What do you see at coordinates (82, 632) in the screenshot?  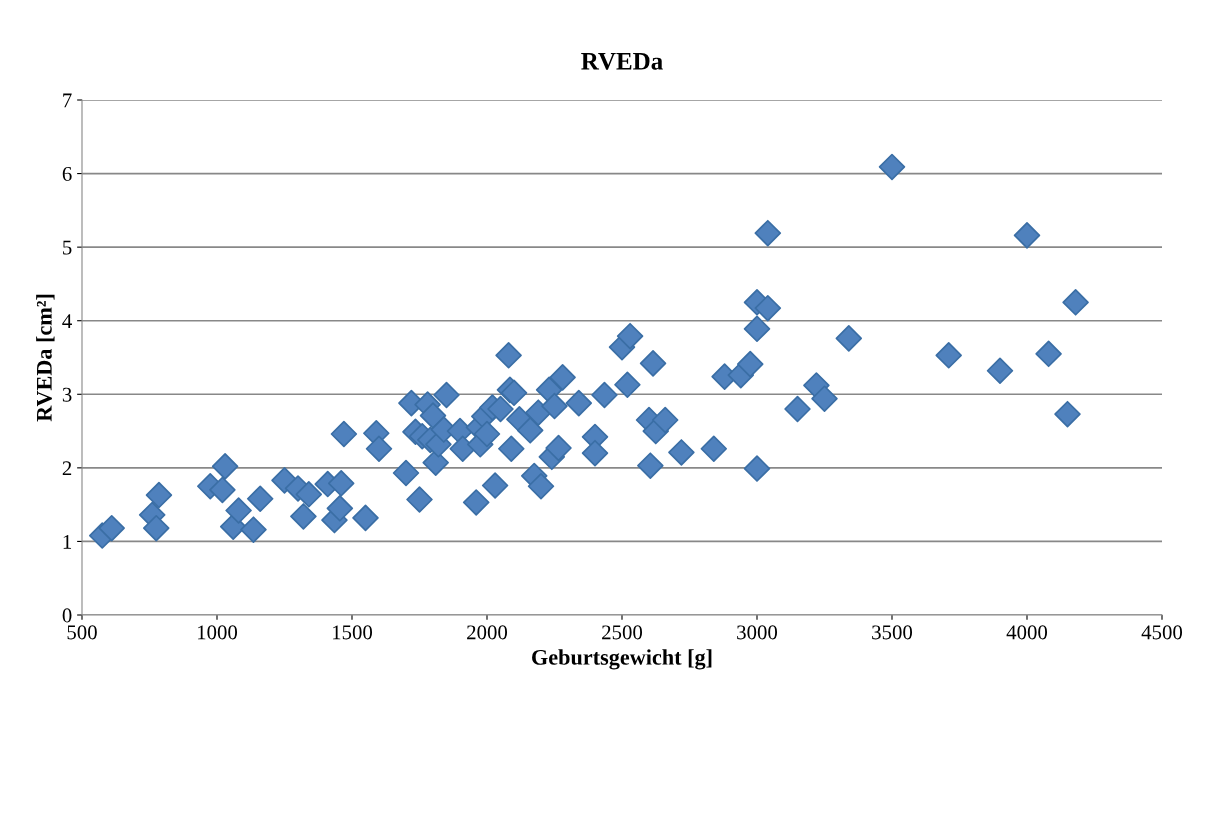 I see `x-tick-label: 500` at bounding box center [82, 632].